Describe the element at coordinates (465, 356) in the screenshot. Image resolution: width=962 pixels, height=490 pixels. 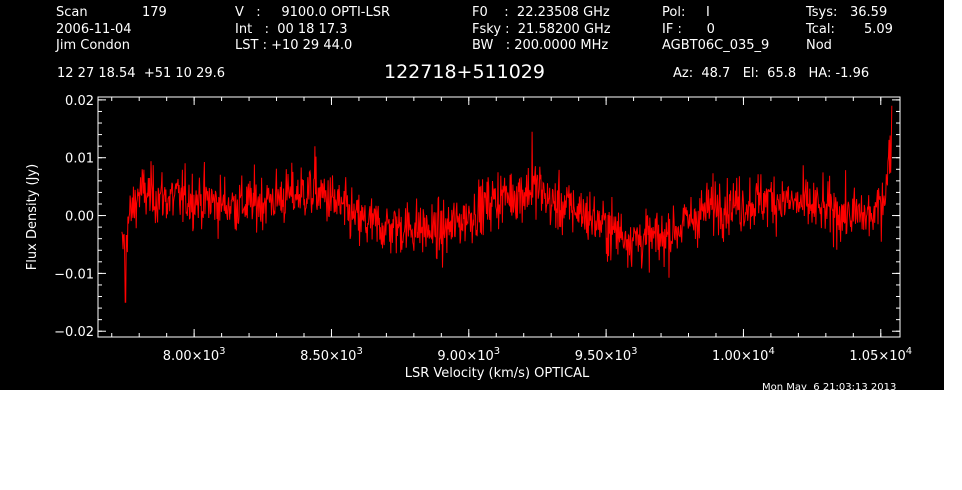
I see `x-tick-mantissa: 9.00×10` at that location.